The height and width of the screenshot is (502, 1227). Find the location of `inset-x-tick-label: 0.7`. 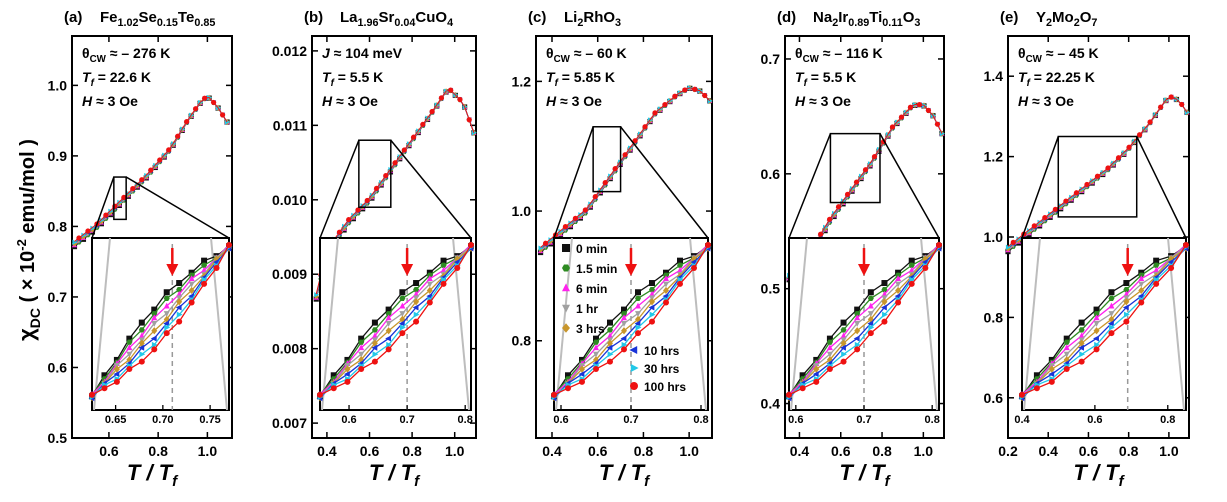

inset-x-tick-label: 0.7 is located at coordinates (863, 420).